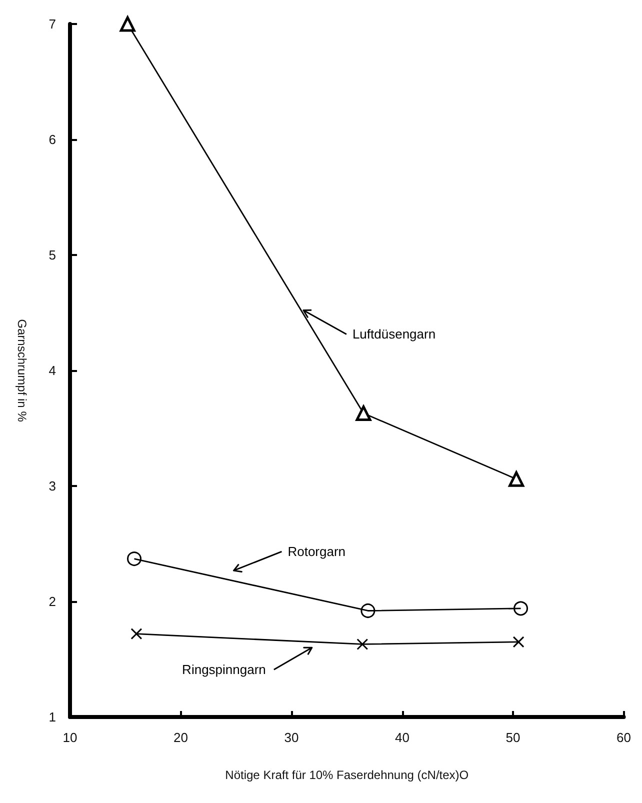  Describe the element at coordinates (52, 370) in the screenshot. I see `y-tick-label: 4` at that location.